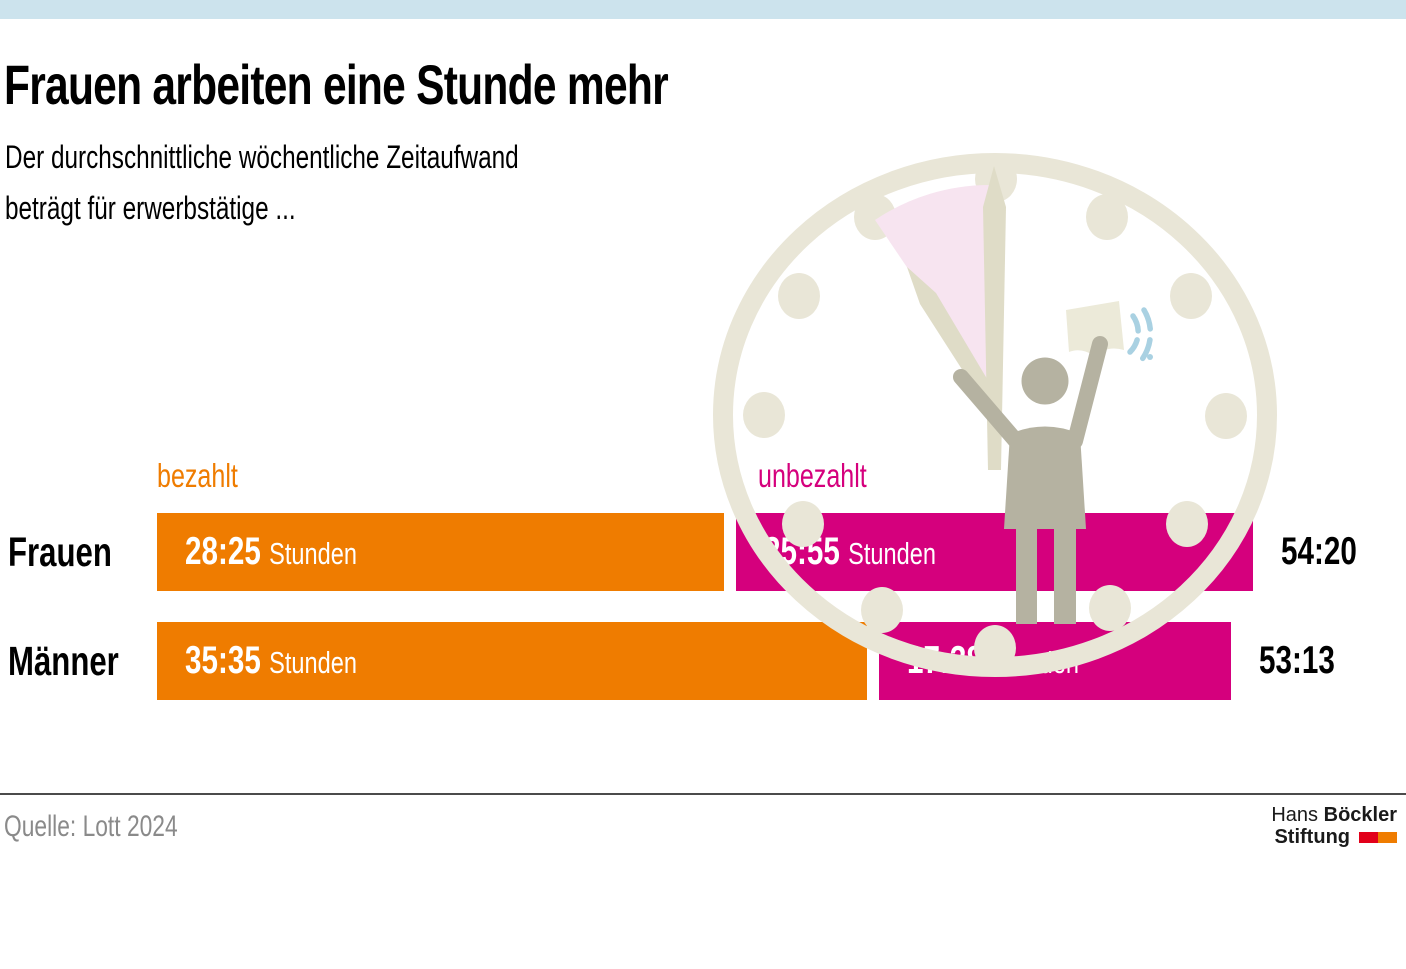 This screenshot has height=969, width=1406. I want to click on page-title-text: Frauen arbeiten eine Stunde mehr, so click(336, 84).